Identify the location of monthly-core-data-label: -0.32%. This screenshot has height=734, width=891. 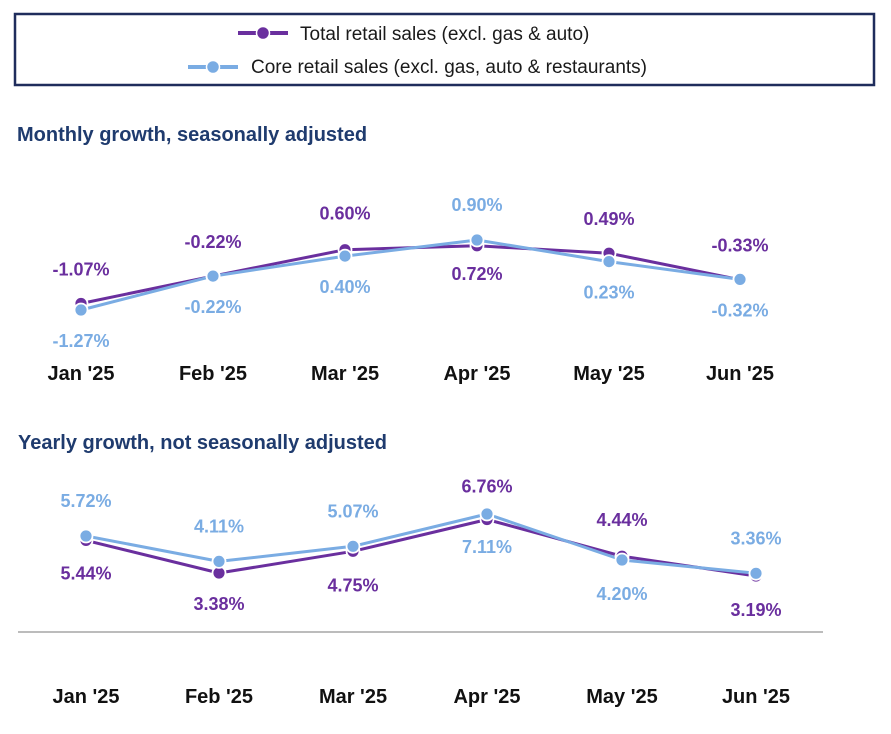
(739, 310).